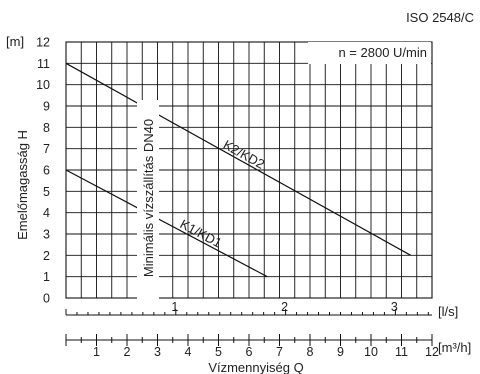  What do you see at coordinates (249, 327) in the screenshot?
I see `axes` at bounding box center [249, 327].